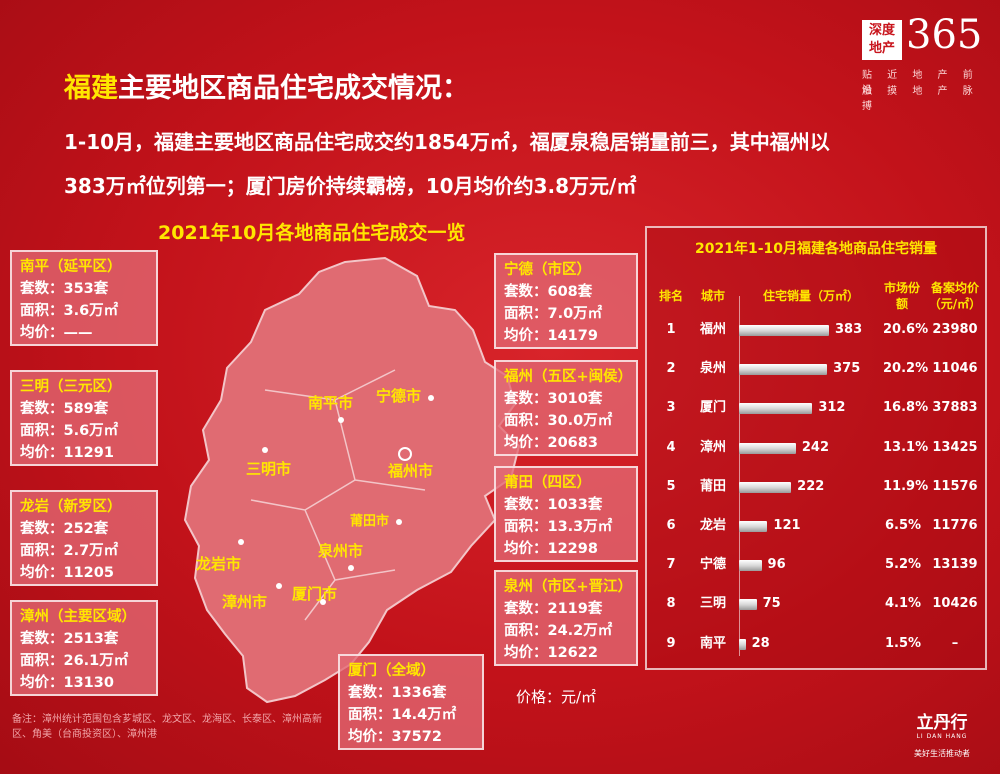  What do you see at coordinates (955, 565) in the screenshot?
I see `price-cell: 13139` at bounding box center [955, 565].